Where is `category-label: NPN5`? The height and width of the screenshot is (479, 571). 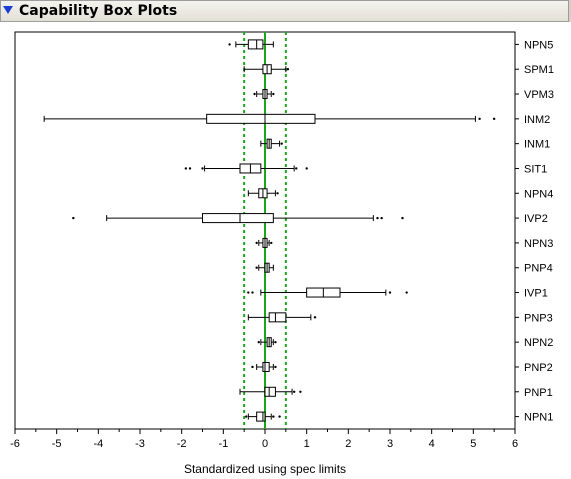 category-label: NPN5 is located at coordinates (538, 45).